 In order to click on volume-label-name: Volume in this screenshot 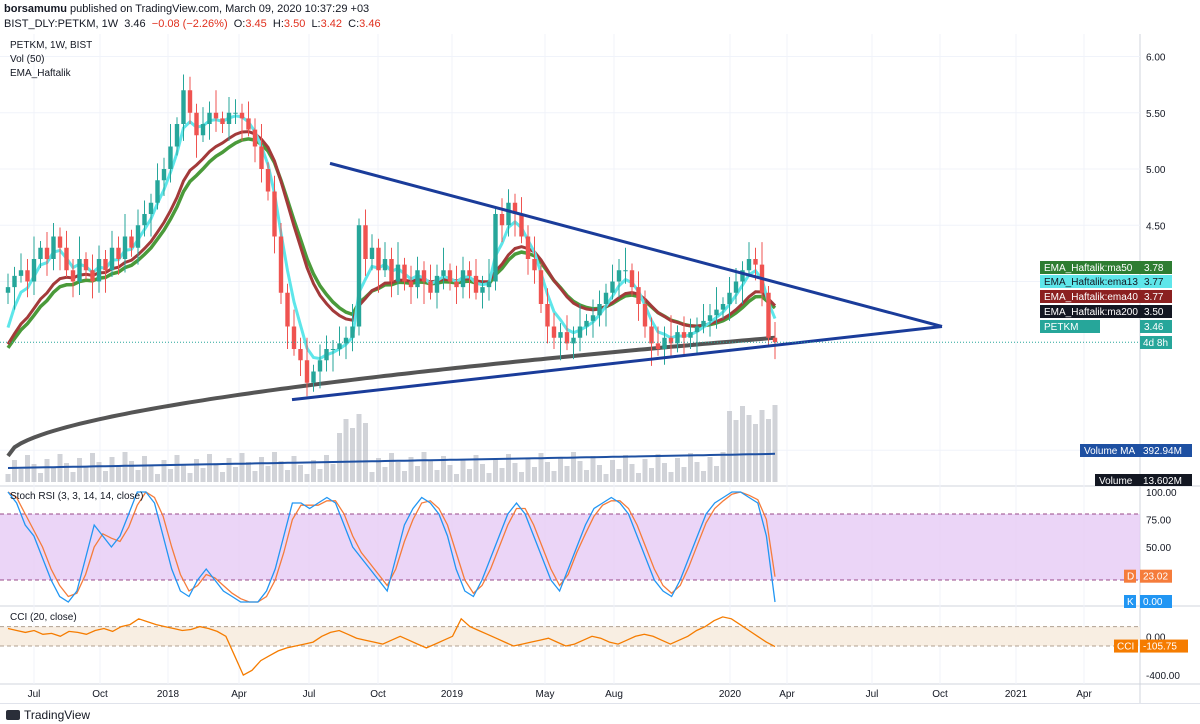, I will do `click(1116, 481)`.